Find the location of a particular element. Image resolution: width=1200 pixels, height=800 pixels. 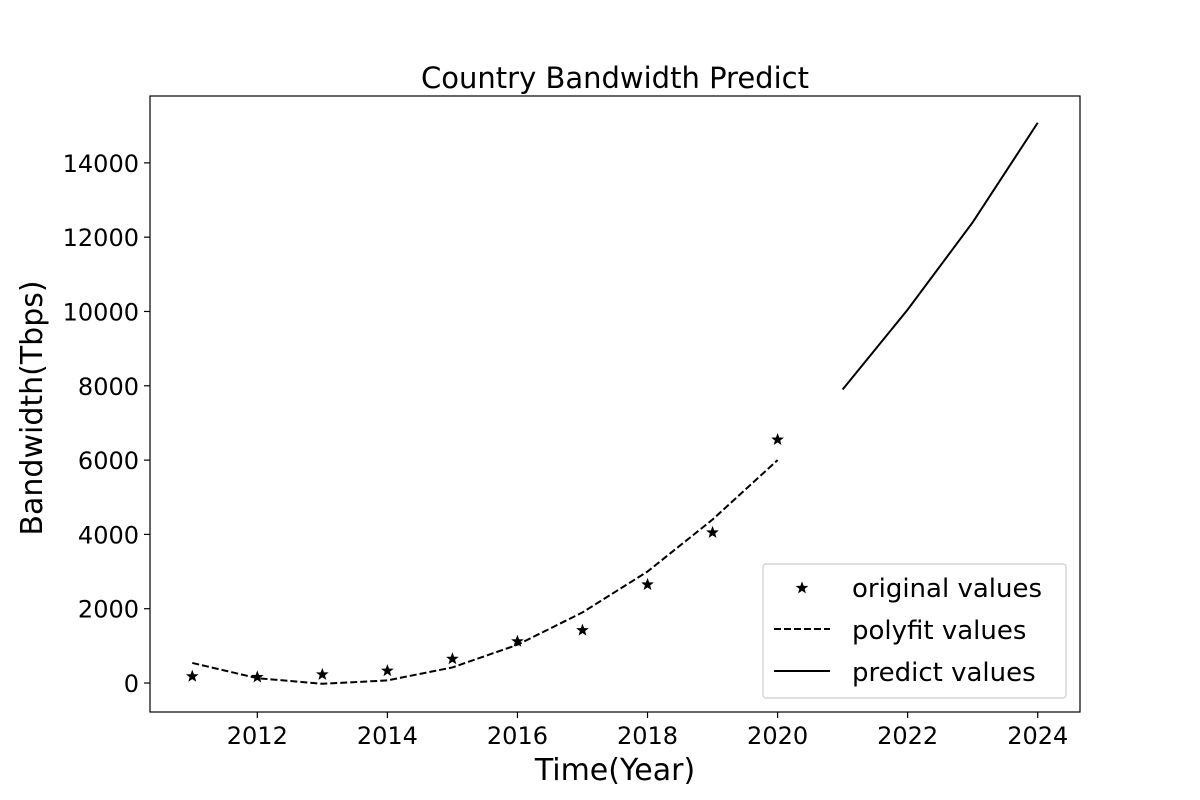

y-tick-label: 6000 is located at coordinates (108, 461).